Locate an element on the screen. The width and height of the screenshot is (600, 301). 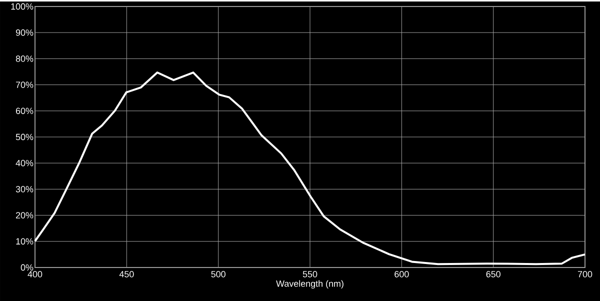
y-tick-label: 90% is located at coordinates (25, 32).